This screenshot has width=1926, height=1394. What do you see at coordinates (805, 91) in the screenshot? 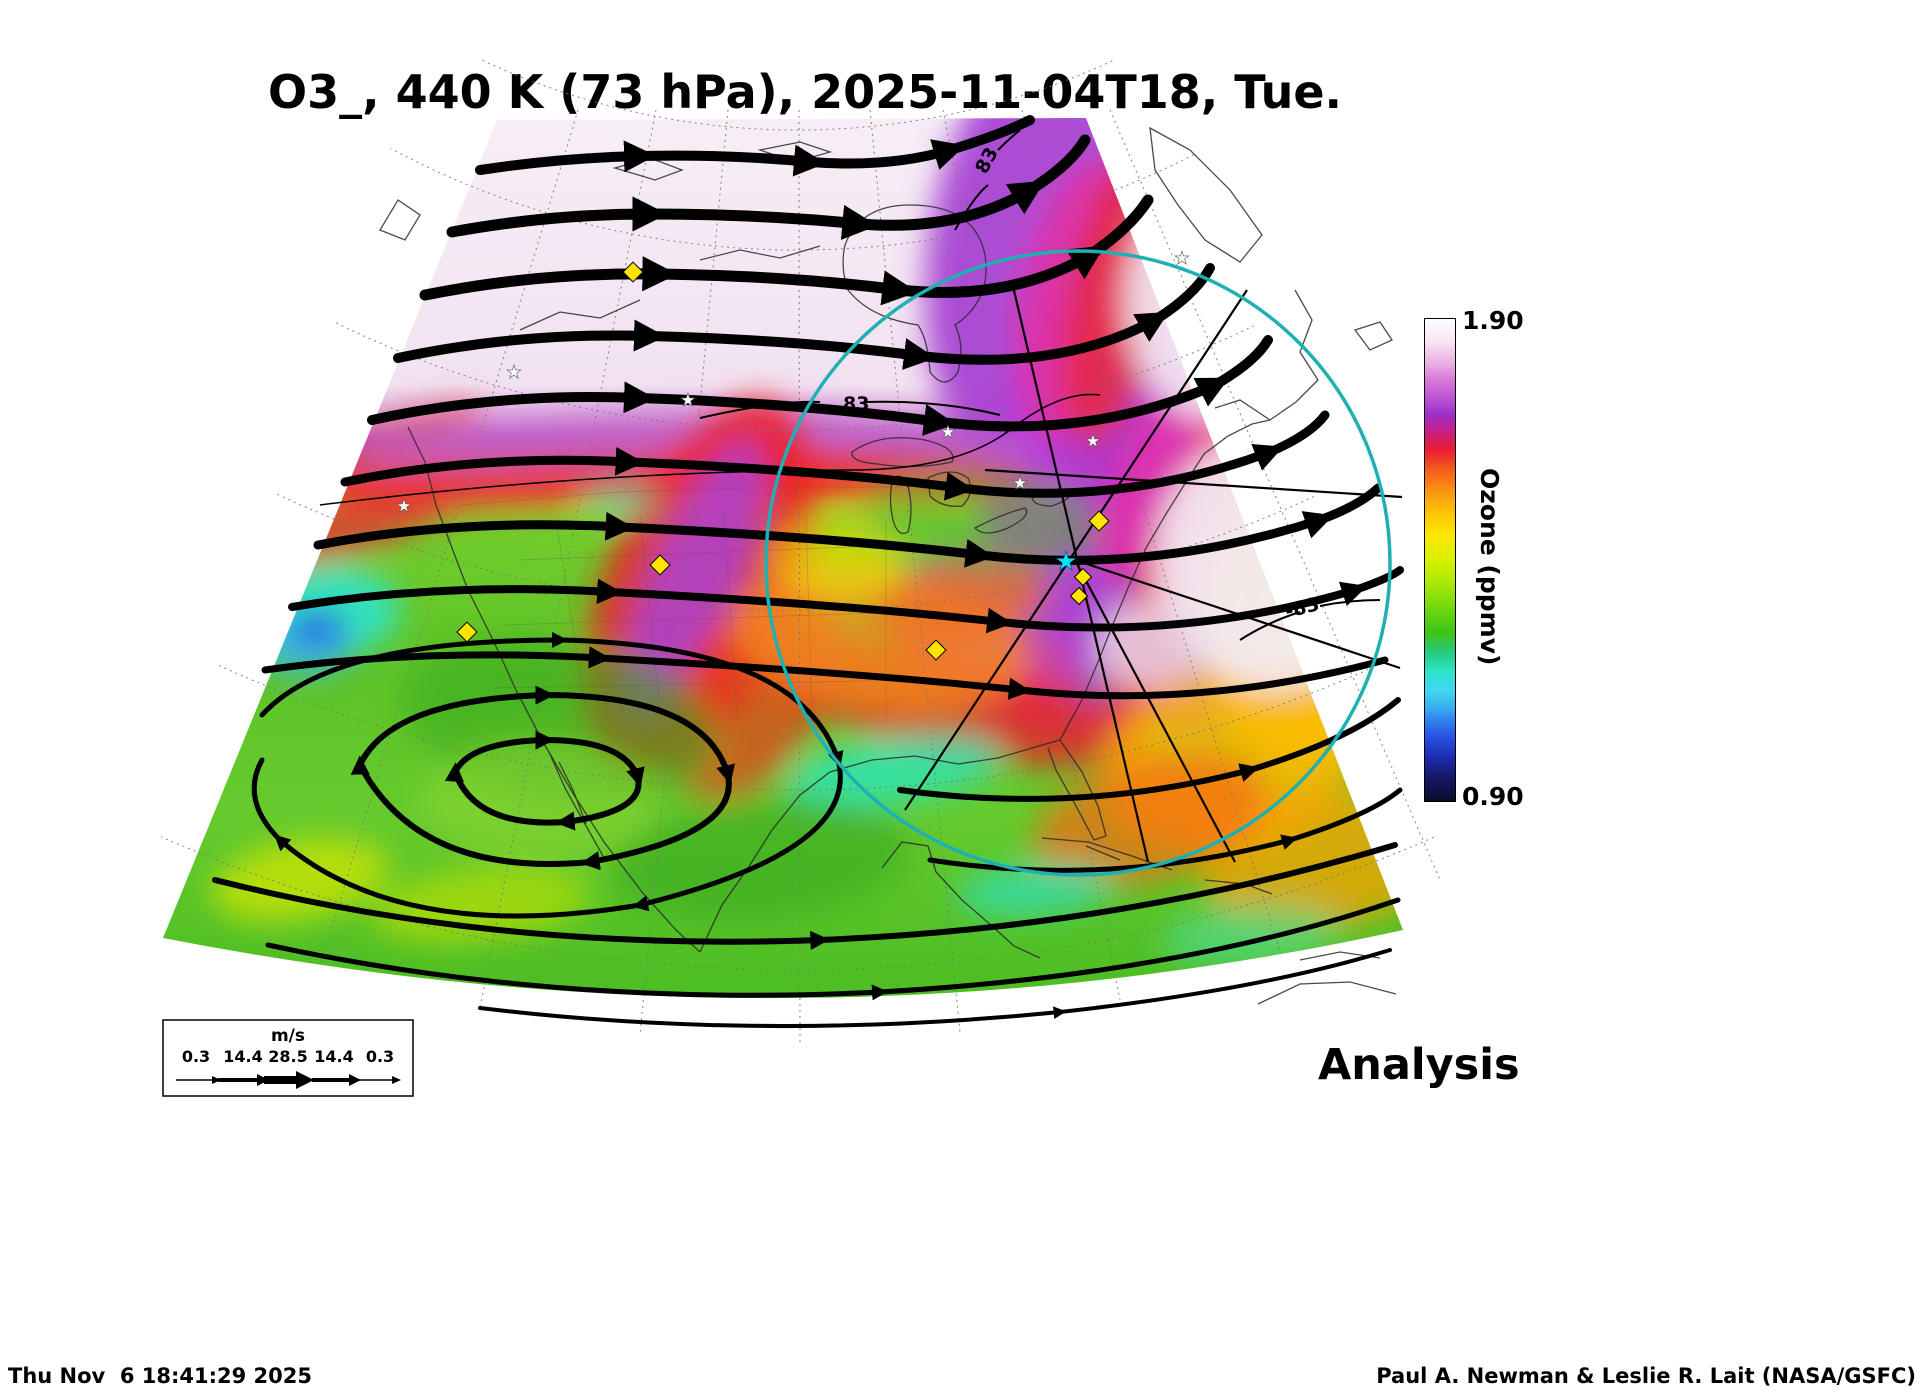
I see `page-title: O3_, 440 K (73 hPa), 2025-11-04T18, Tue.` at bounding box center [805, 91].